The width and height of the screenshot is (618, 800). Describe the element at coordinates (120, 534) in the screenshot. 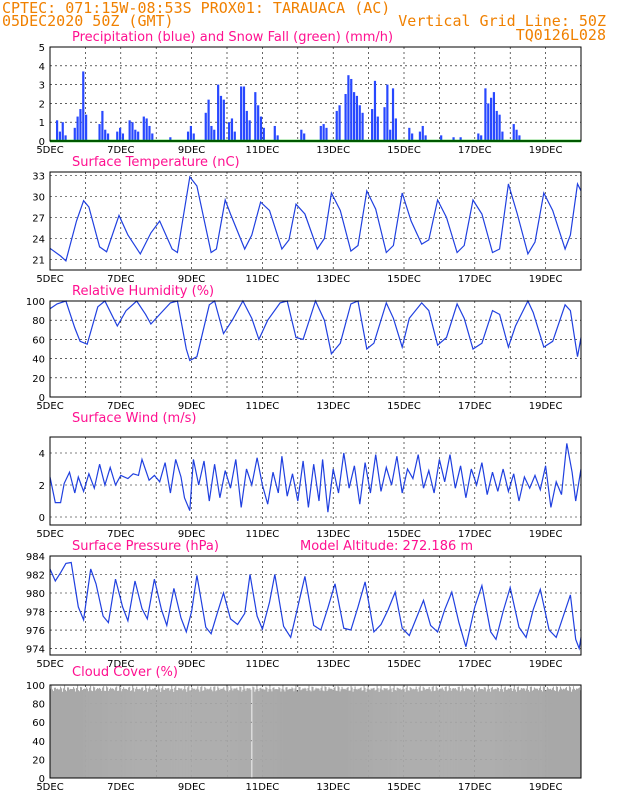

I see `x-tick-label: 7DEC` at that location.